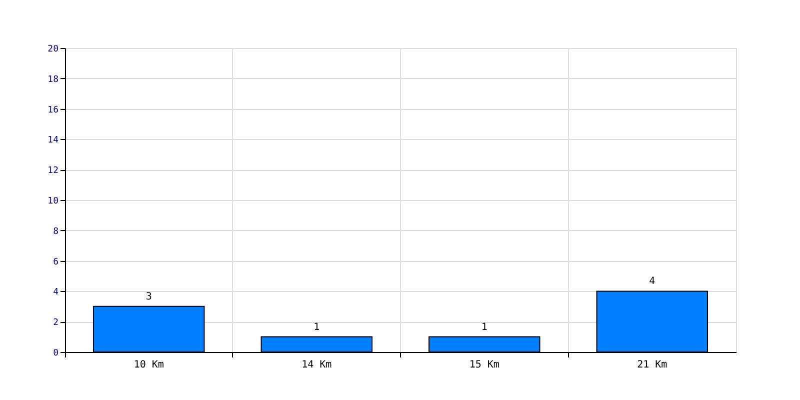 This screenshot has width=800, height=400. What do you see at coordinates (55, 262) in the screenshot?
I see `y-tick-label: 6` at bounding box center [55, 262].